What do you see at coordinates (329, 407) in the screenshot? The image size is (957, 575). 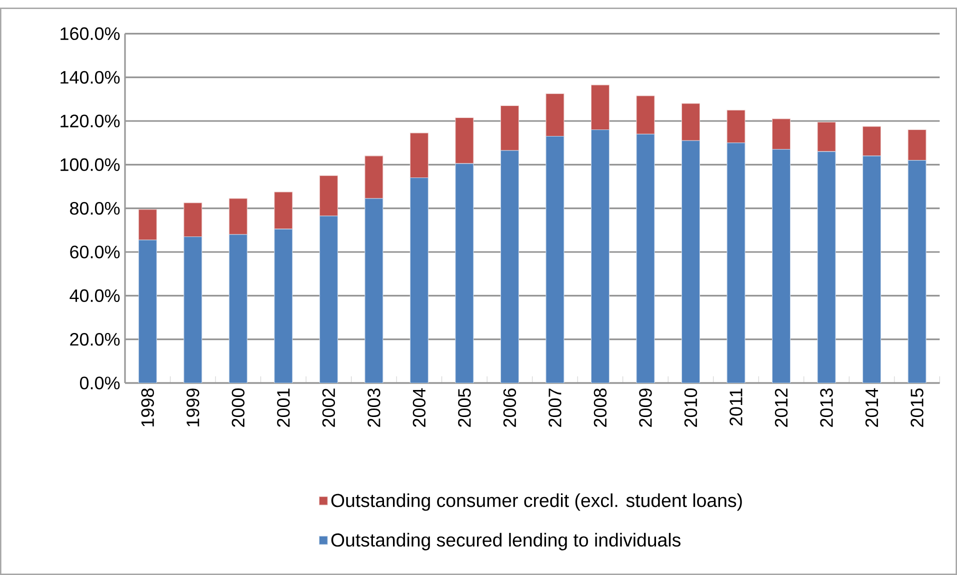 I see `x-tick-label: 2002` at bounding box center [329, 407].